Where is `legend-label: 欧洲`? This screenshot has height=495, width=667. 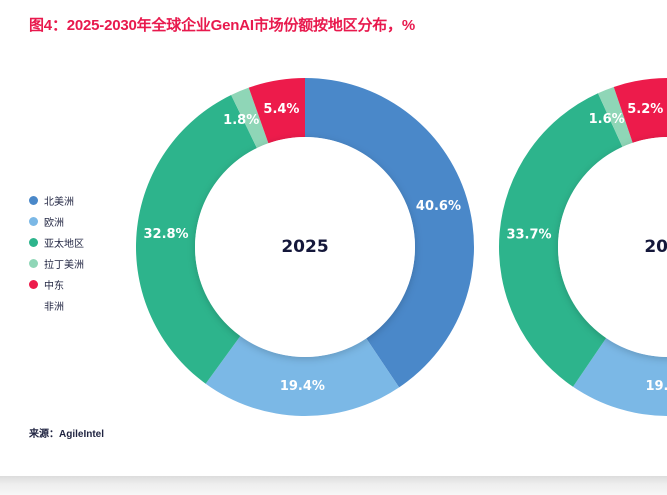 legend-label: 欧洲 is located at coordinates (54, 223).